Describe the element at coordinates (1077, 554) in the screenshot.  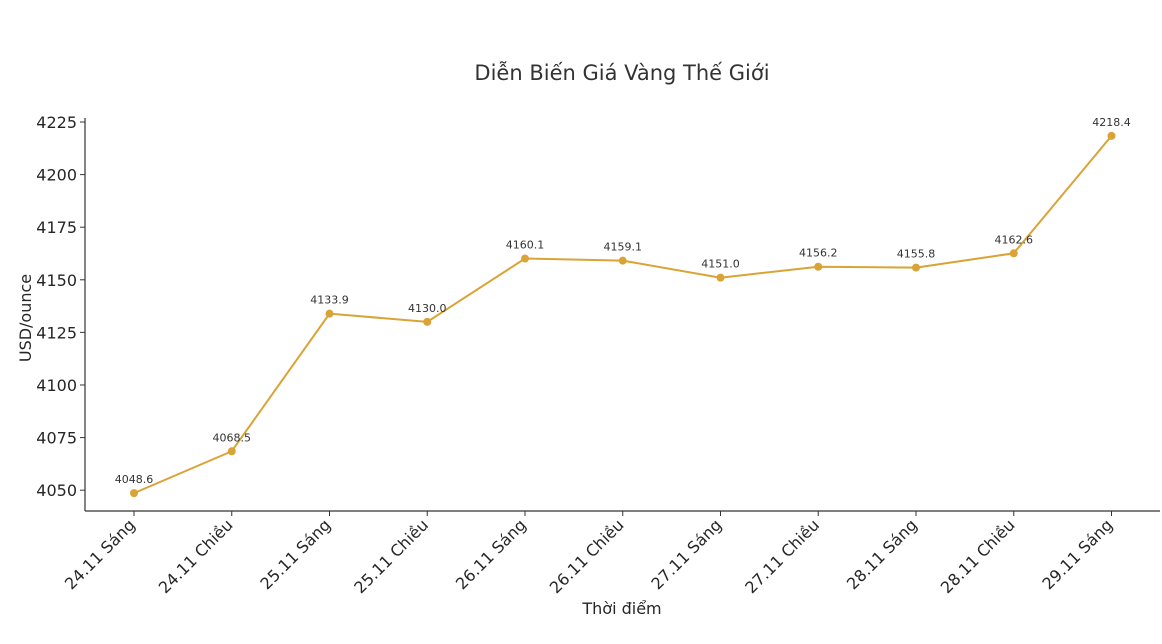
I see `x-tick-label: 29.11 Sáng` at that location.